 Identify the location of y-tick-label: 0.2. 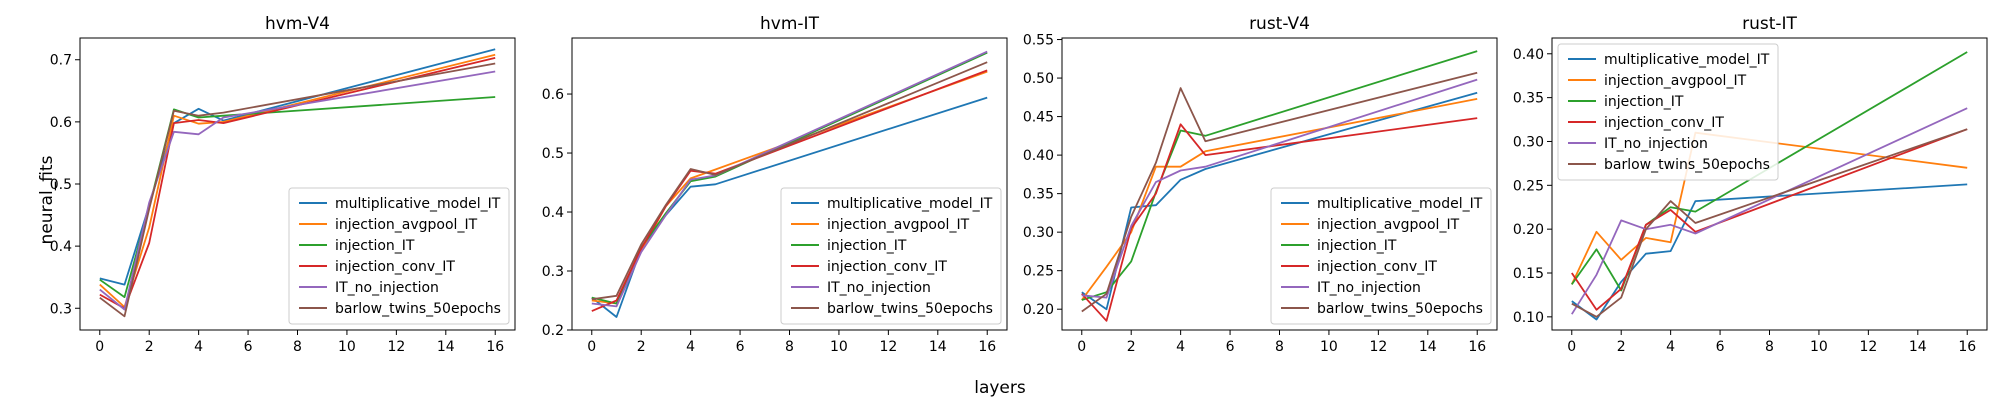
(553, 331).